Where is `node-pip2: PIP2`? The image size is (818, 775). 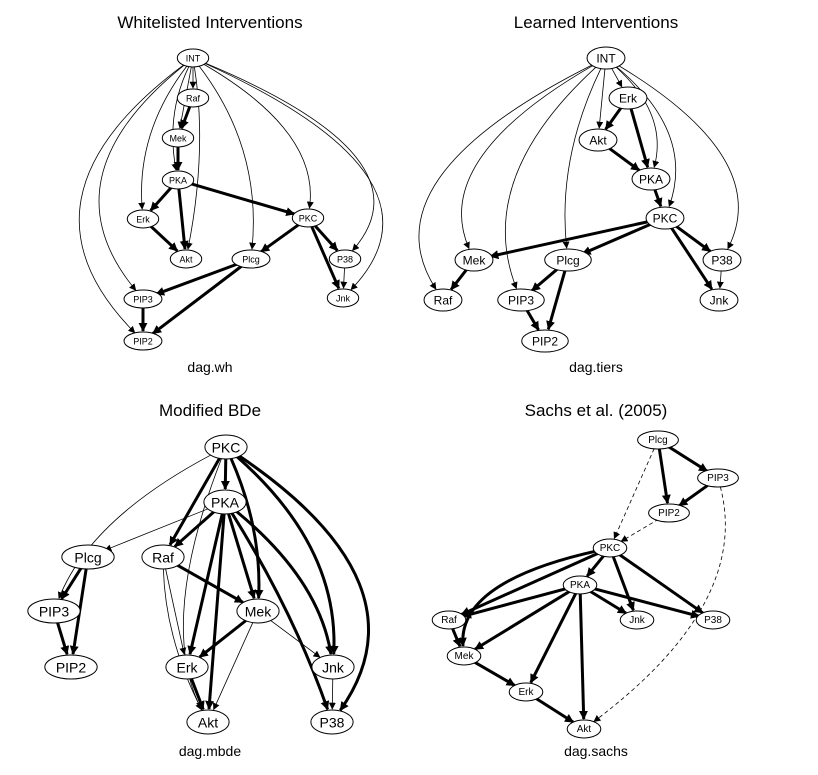
node-pip2: PIP2 is located at coordinates (669, 513).